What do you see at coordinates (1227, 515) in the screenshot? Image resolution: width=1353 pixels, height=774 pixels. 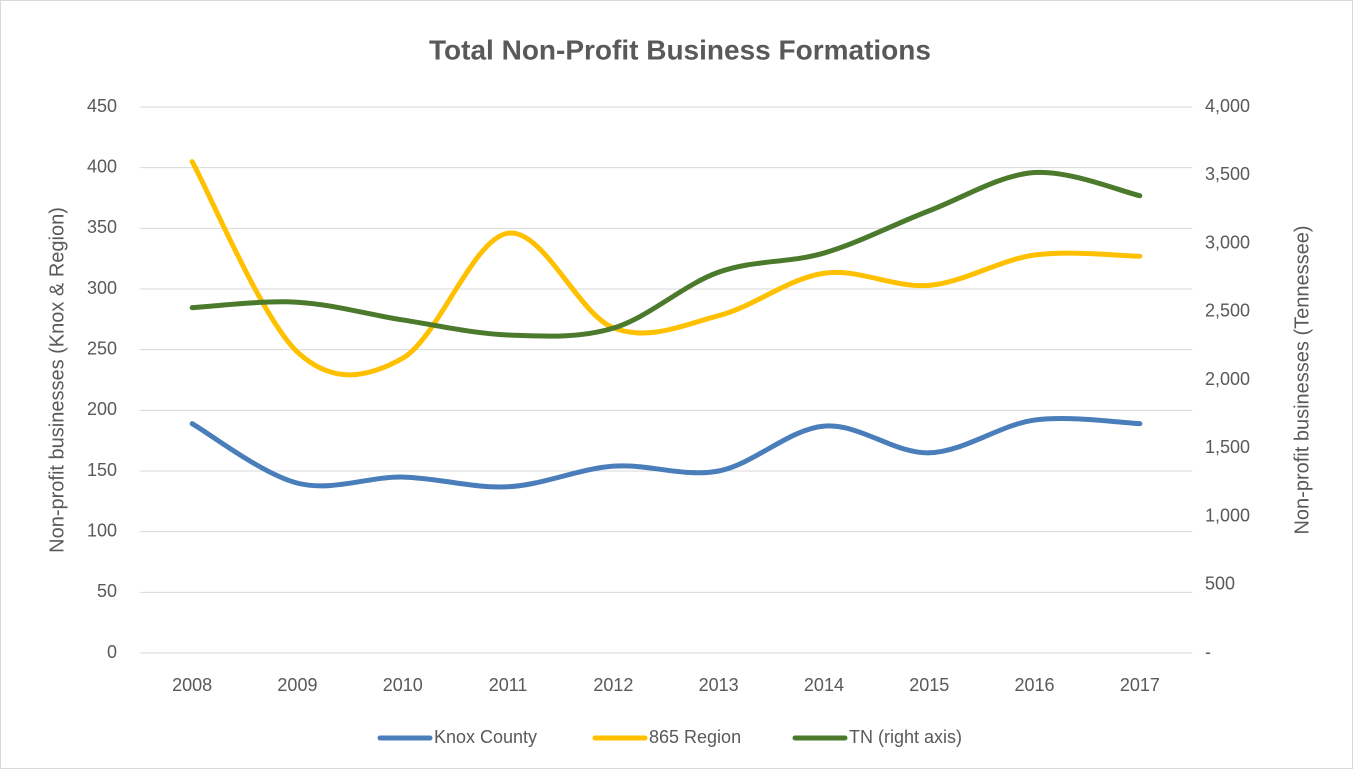 I see `y2-tick-label: 1,000` at bounding box center [1227, 515].